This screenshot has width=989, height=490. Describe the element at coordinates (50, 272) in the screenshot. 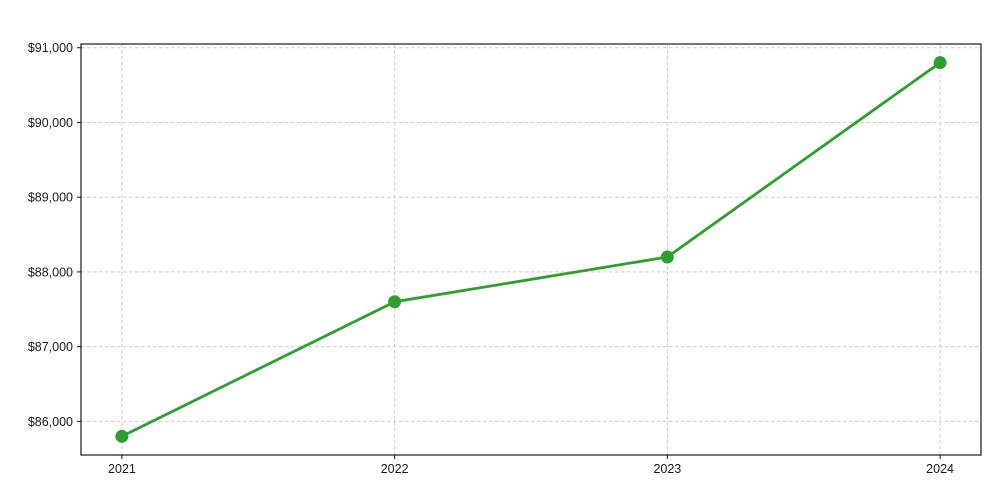

I see `y-tick-label: $88,000` at that location.